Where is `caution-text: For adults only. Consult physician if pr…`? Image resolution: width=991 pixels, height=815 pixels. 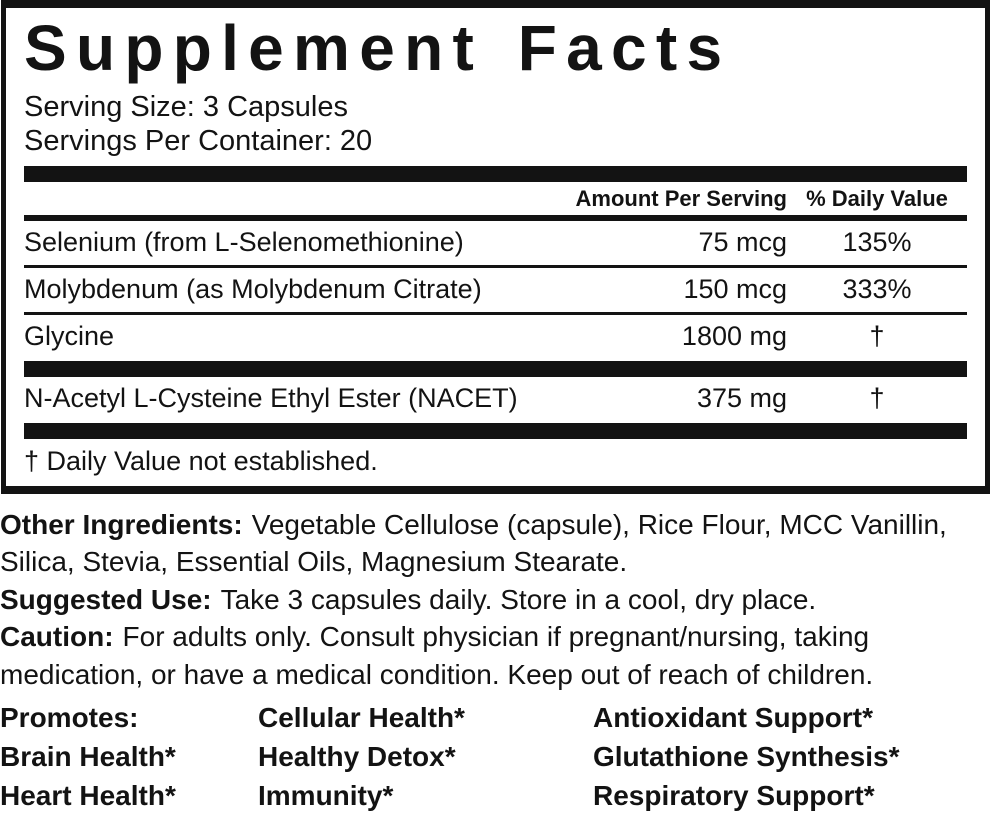 caution-text: For adults only. Consult physician if pr… is located at coordinates (437, 656).